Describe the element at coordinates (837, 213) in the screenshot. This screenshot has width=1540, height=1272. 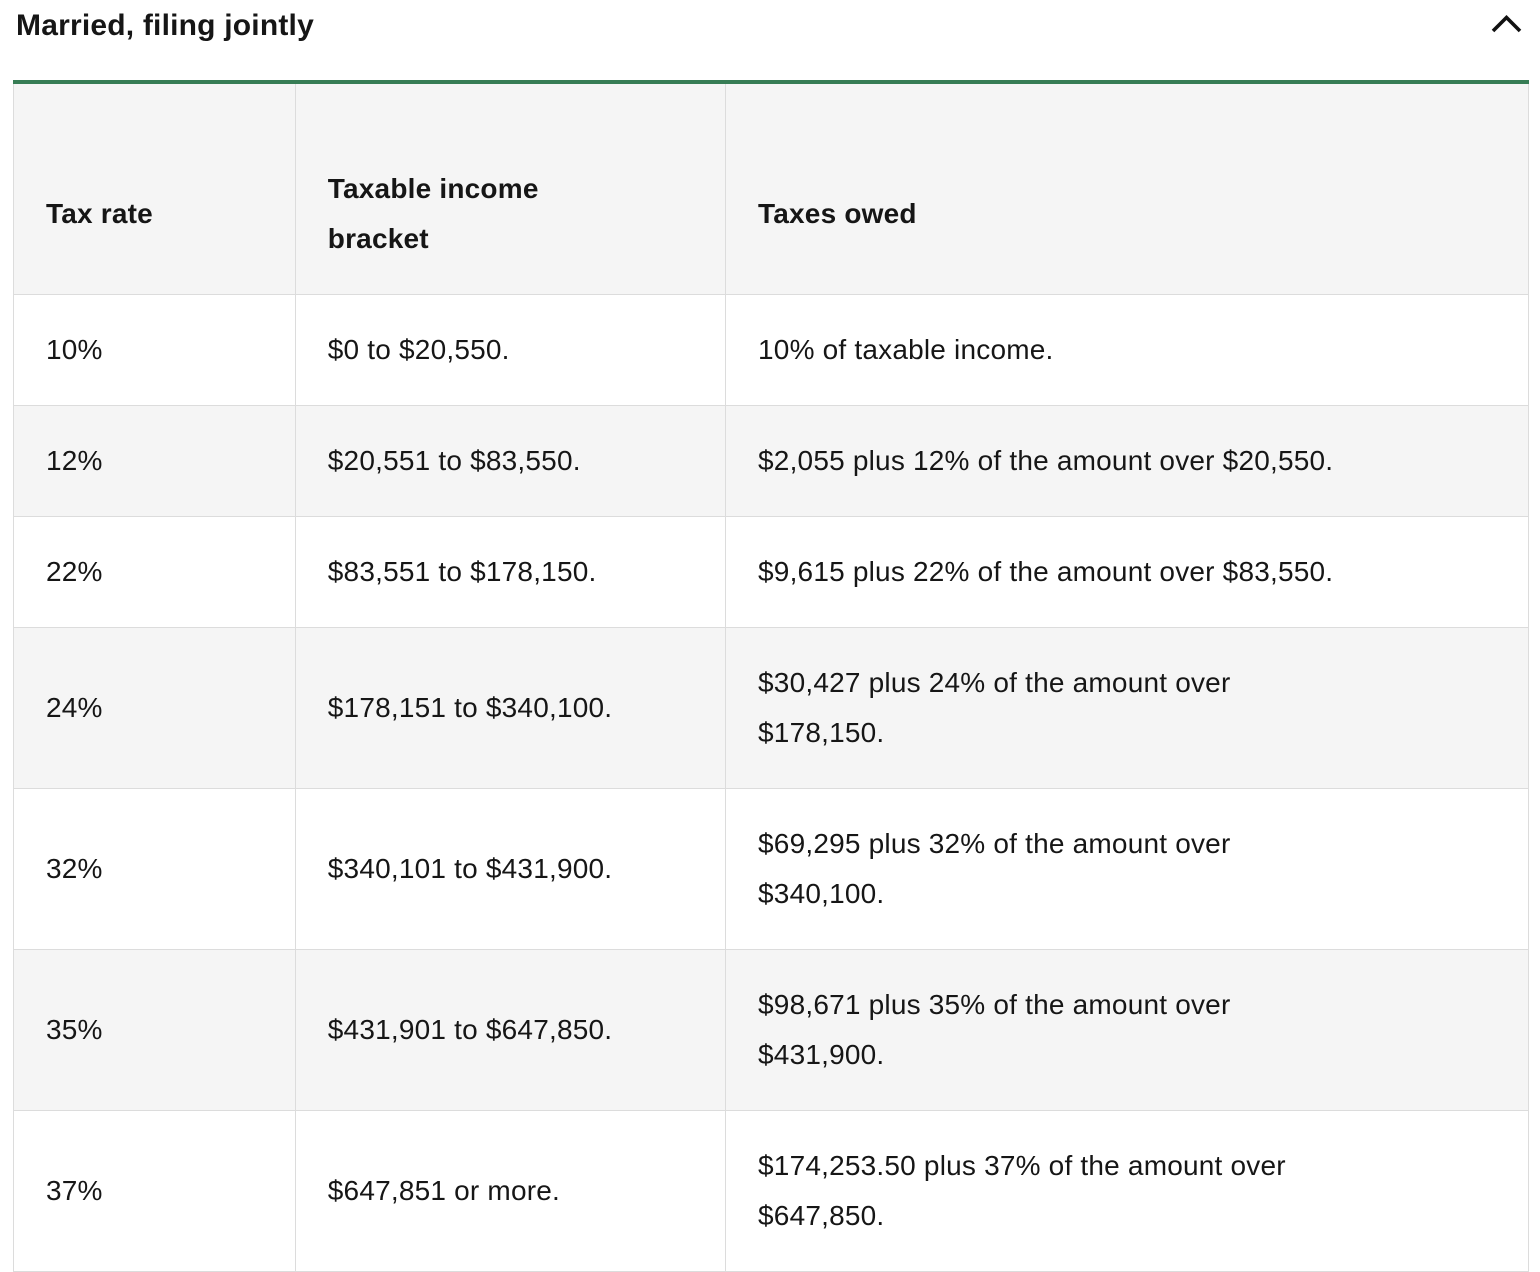
I see `column-header-label: Taxes owed` at that location.